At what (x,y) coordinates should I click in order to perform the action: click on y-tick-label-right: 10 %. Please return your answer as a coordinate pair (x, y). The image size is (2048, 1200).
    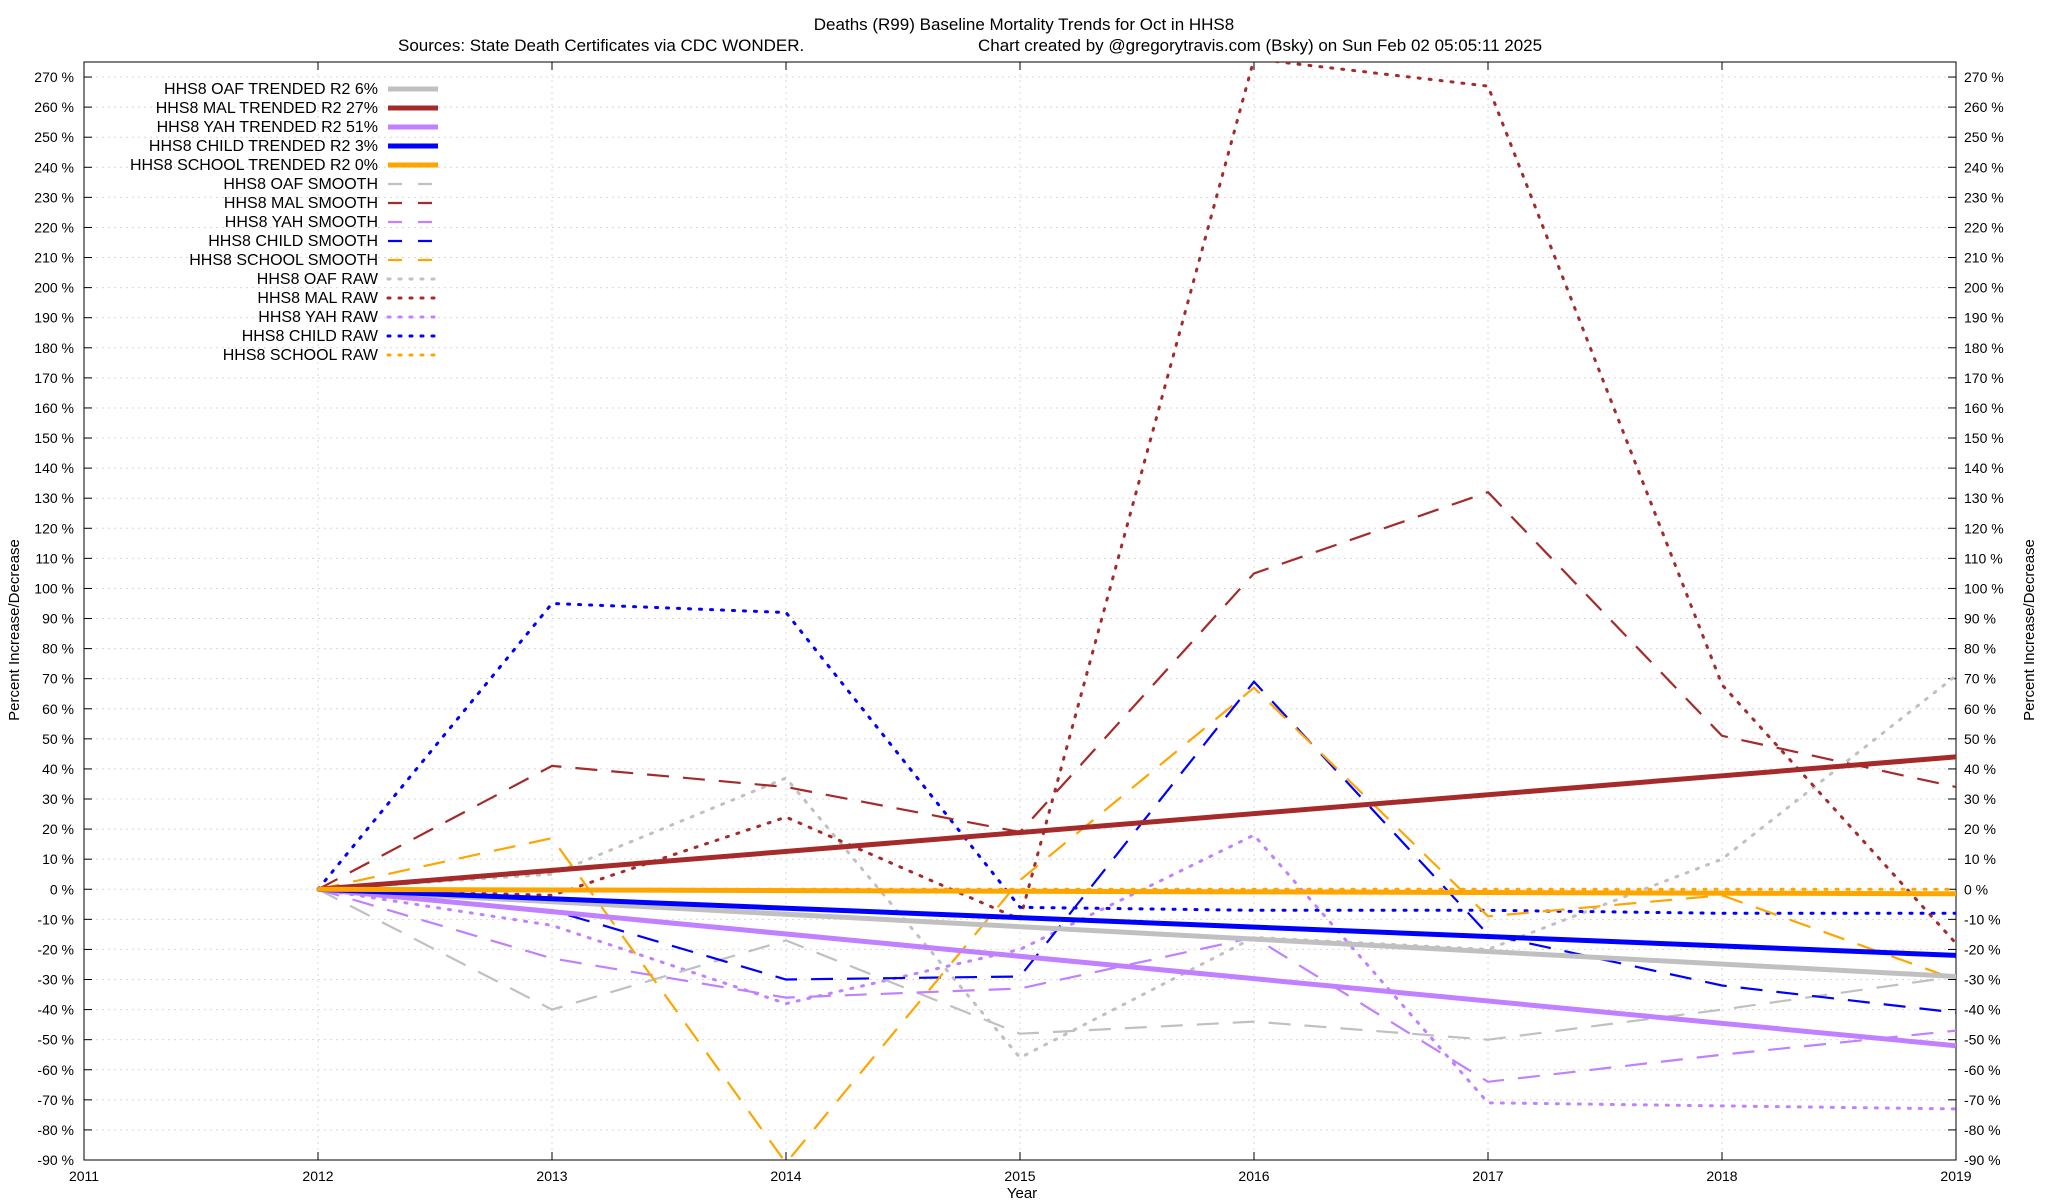
    Looking at the image, I should click on (1980, 859).